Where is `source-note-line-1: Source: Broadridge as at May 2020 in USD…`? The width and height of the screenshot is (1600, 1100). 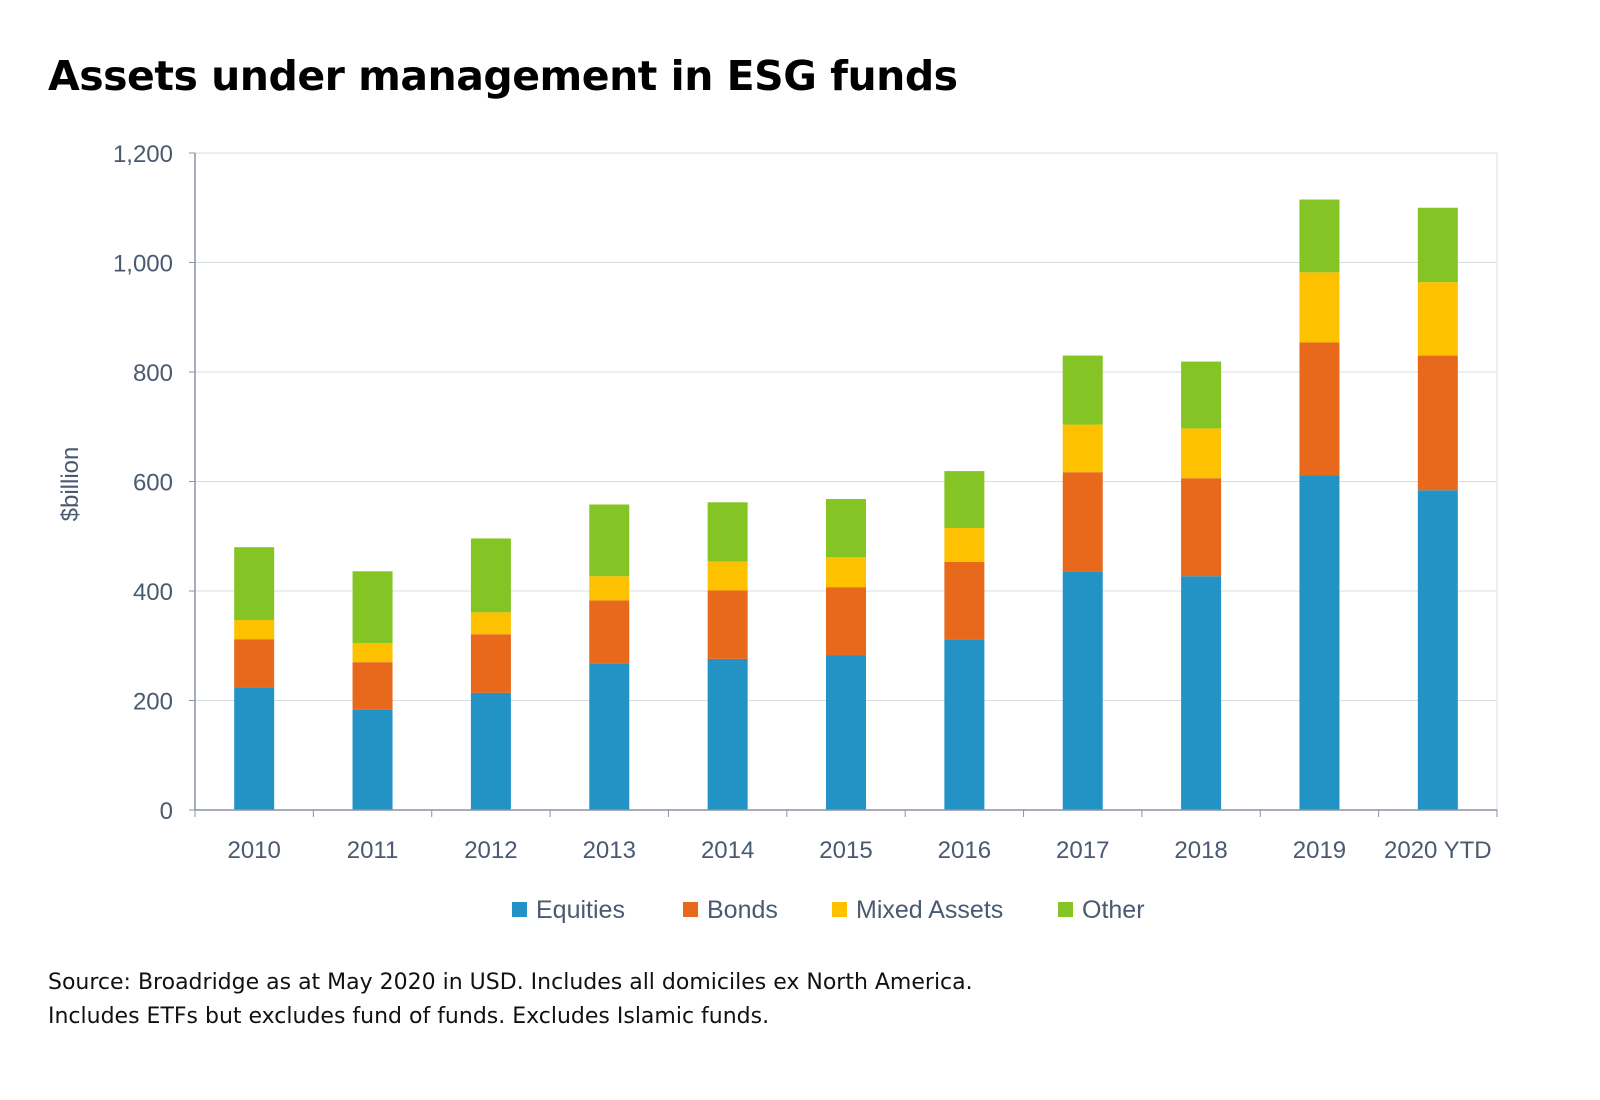
source-note-line-1: Source: Broadridge as at May 2020 in USD… is located at coordinates (510, 982).